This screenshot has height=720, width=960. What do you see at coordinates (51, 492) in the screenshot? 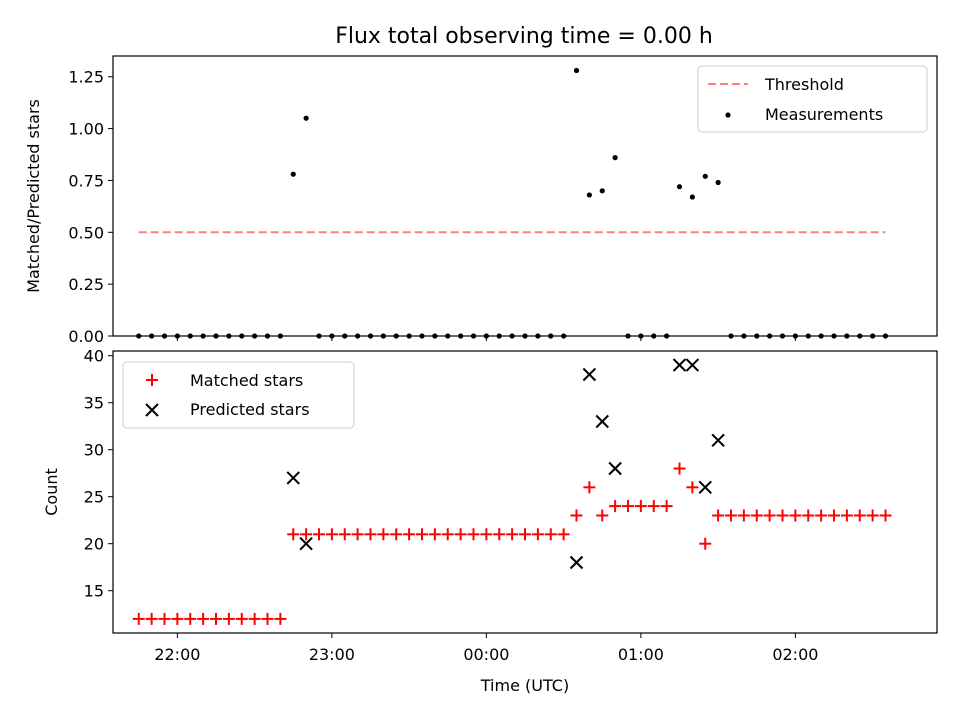
I see `count-y-label: Count` at bounding box center [51, 492].